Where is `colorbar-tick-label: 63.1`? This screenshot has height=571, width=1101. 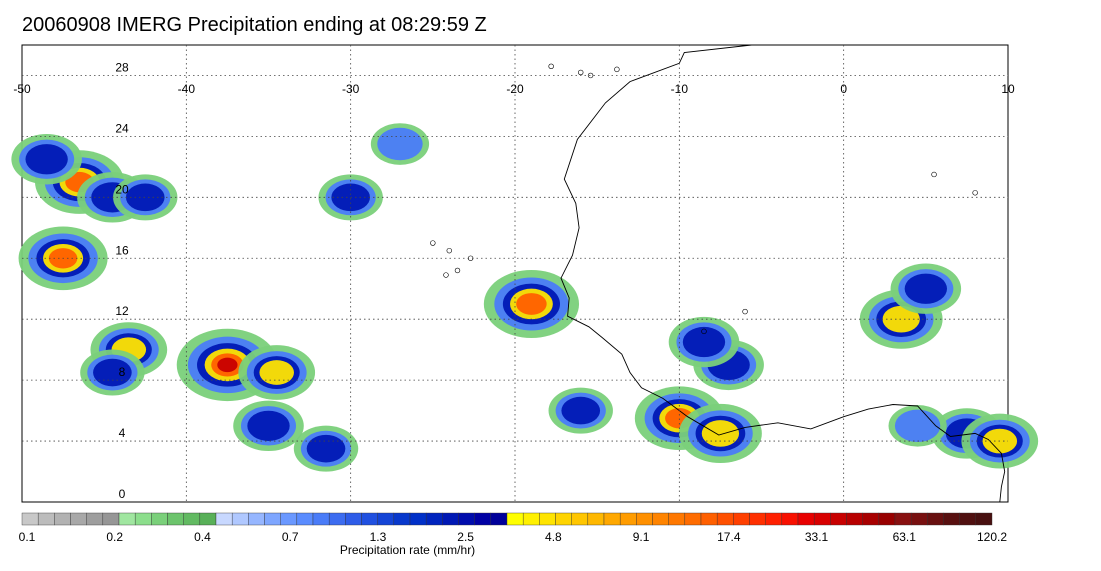
colorbar-tick-label: 63.1 is located at coordinates (904, 537).